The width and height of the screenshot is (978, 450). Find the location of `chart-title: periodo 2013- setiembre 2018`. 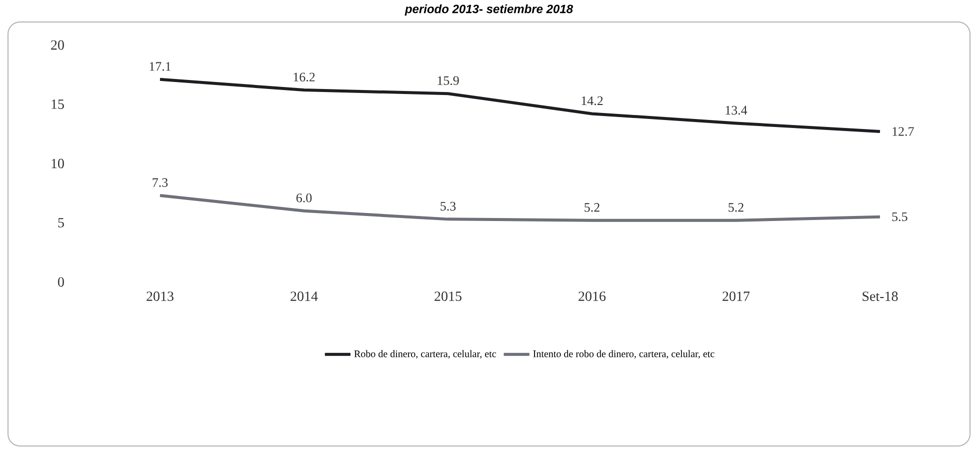

chart-title: periodo 2013- setiembre 2018 is located at coordinates (488, 10).